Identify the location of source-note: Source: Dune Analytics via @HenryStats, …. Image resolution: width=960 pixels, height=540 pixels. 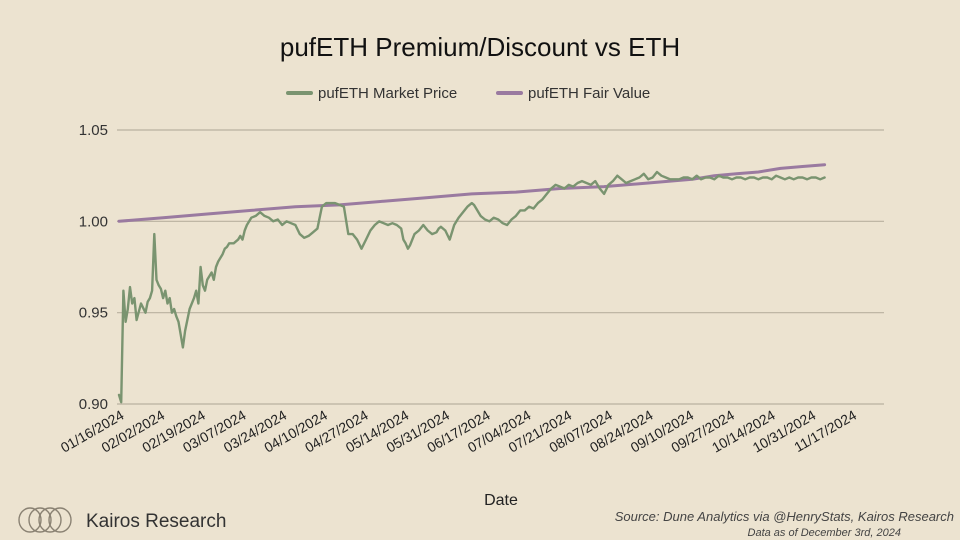
(784, 516).